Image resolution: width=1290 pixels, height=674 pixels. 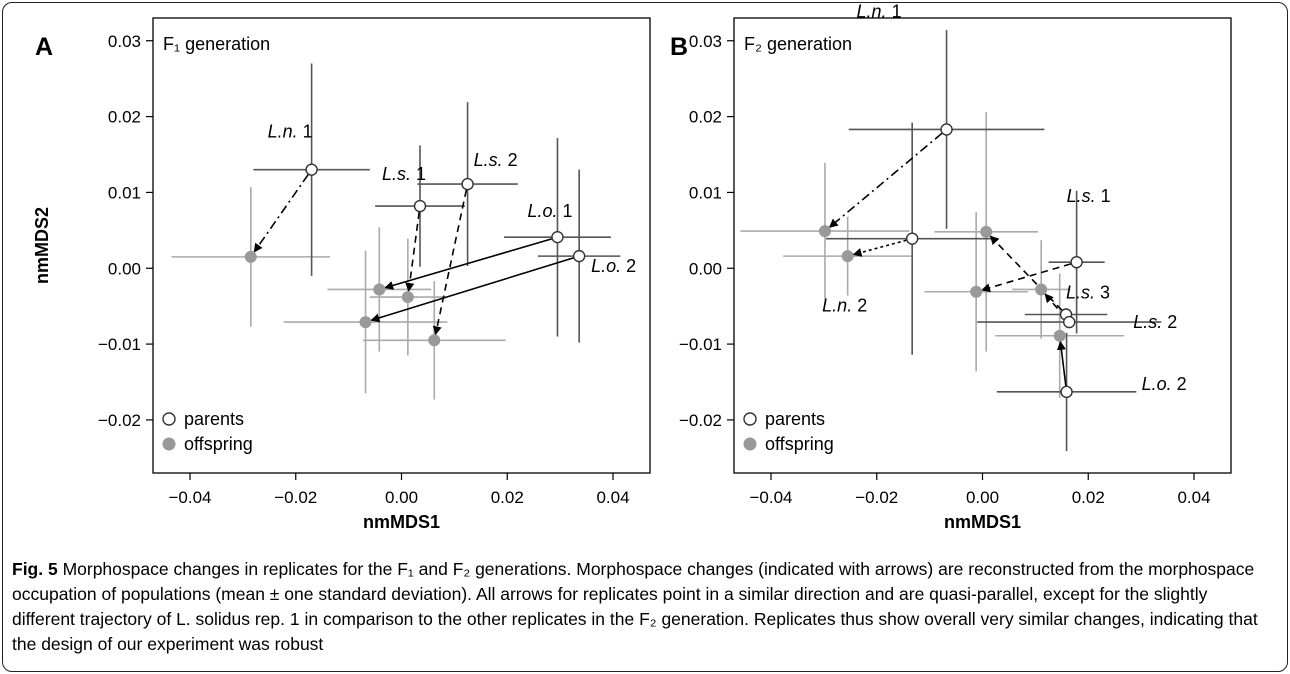 I want to click on panel-letter: B, so click(x=679, y=47).